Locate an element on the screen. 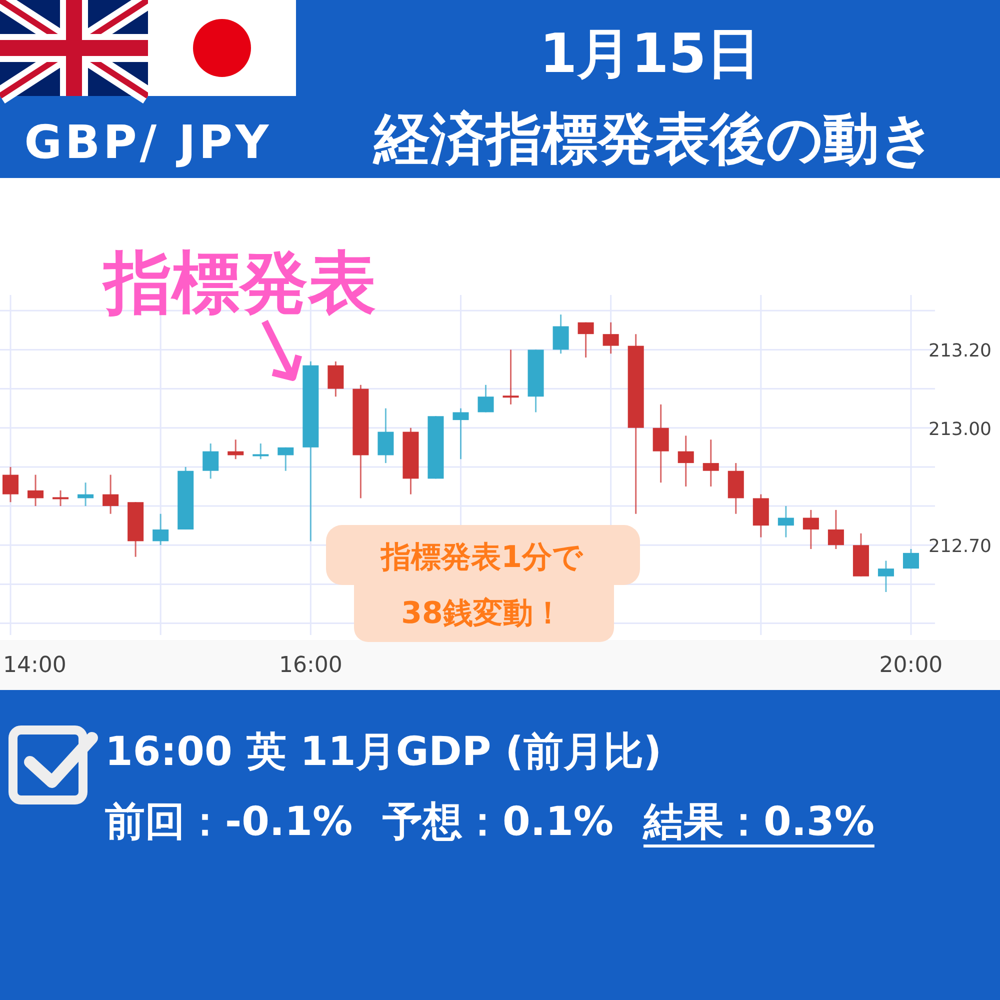 This screenshot has height=1000, width=1000. annotation: 指標発表1分で is located at coordinates (482, 557).